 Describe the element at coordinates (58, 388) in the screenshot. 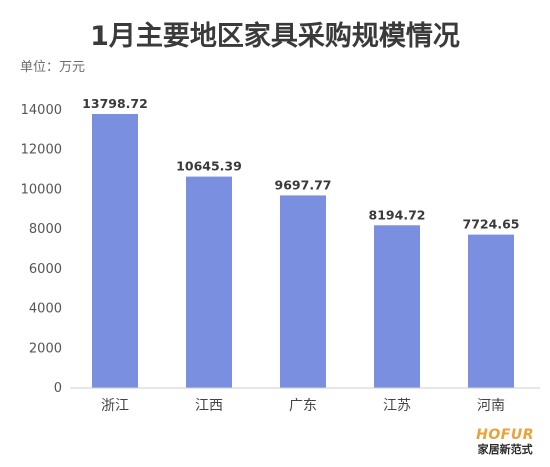

I see `y-tick-label: 0` at that location.